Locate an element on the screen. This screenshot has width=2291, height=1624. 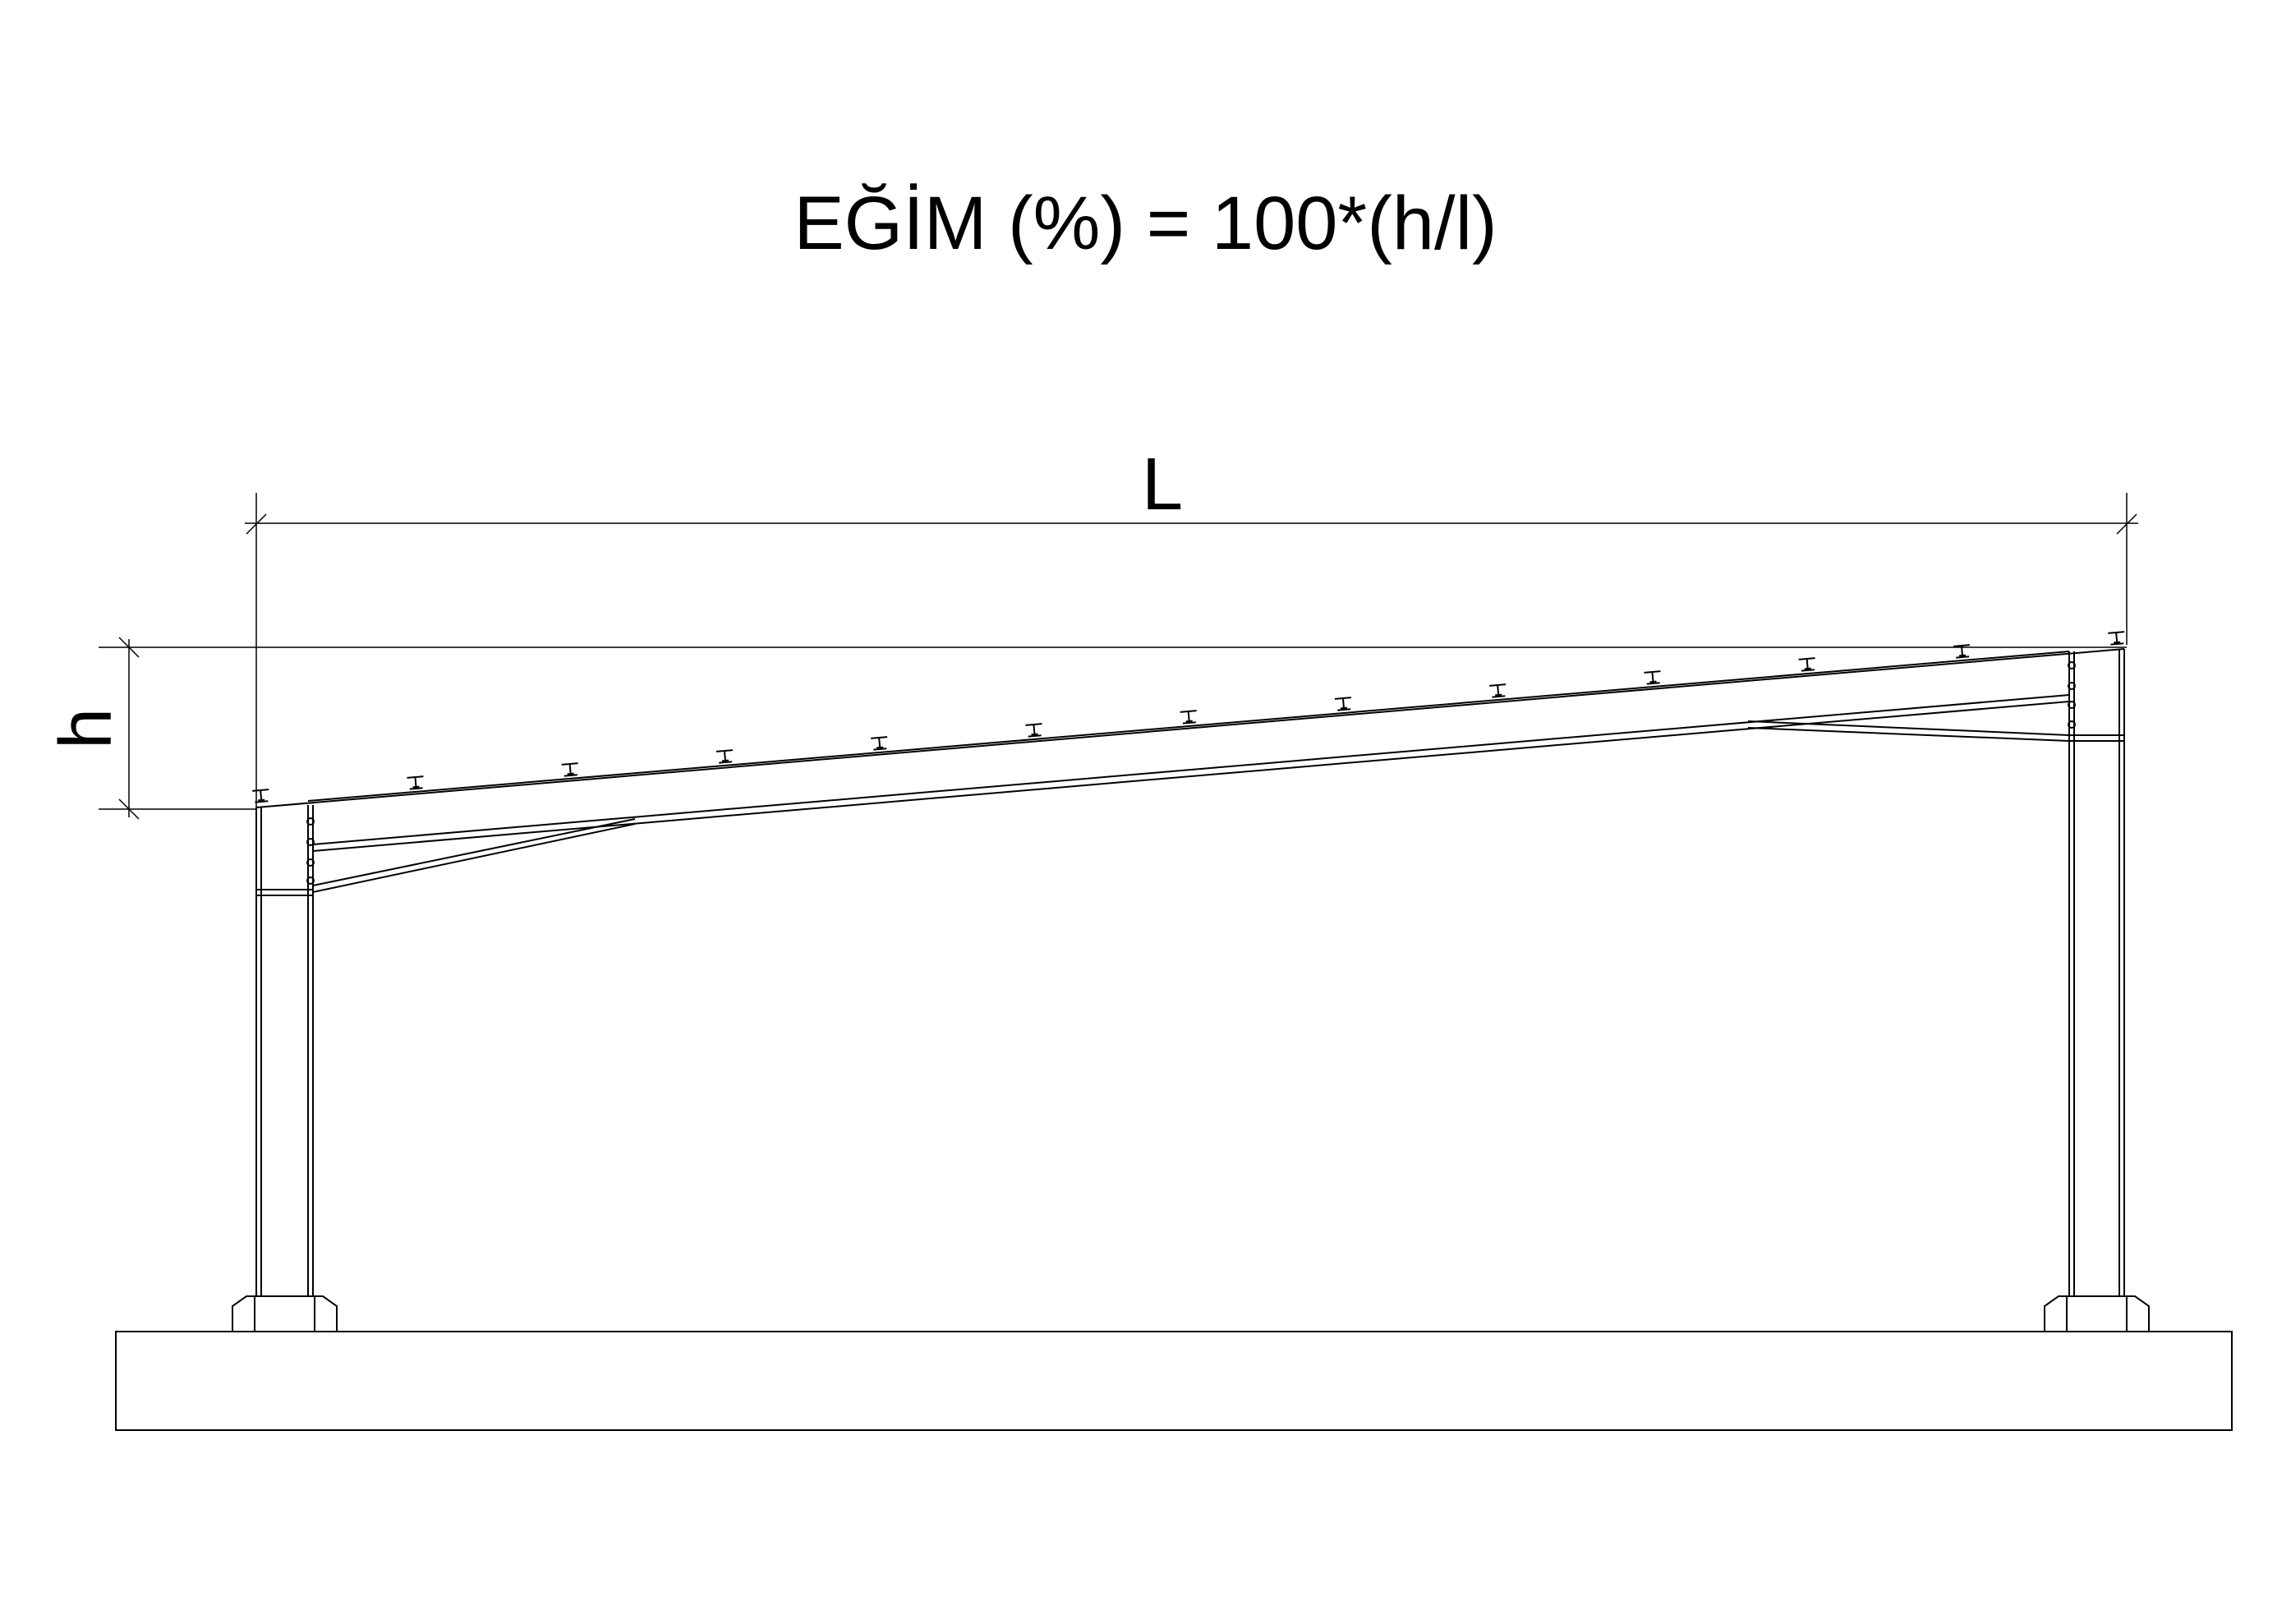
rise-dimension is located at coordinates (1113, 728).